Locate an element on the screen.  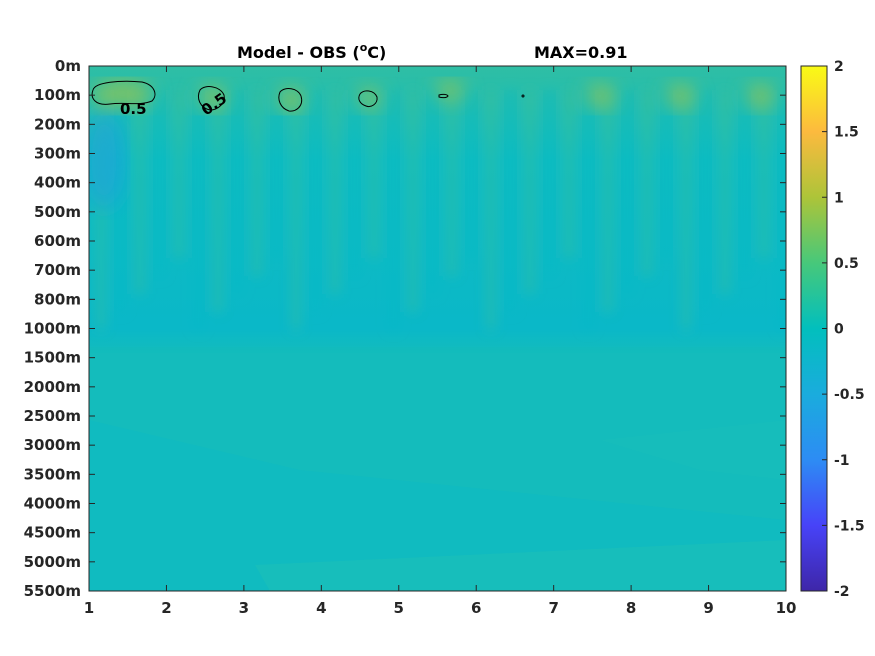
y-tick-label: 5500m is located at coordinates (52, 591).